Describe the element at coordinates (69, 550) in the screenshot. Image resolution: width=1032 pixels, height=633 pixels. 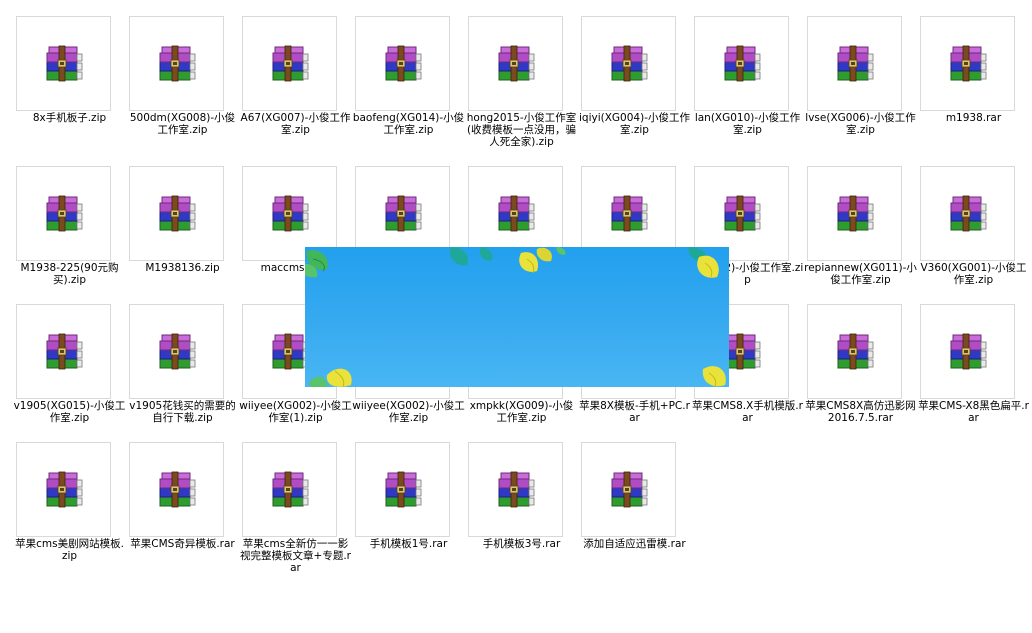
I see `file-name-label: 苹果cms美剧网站模板.zip` at that location.